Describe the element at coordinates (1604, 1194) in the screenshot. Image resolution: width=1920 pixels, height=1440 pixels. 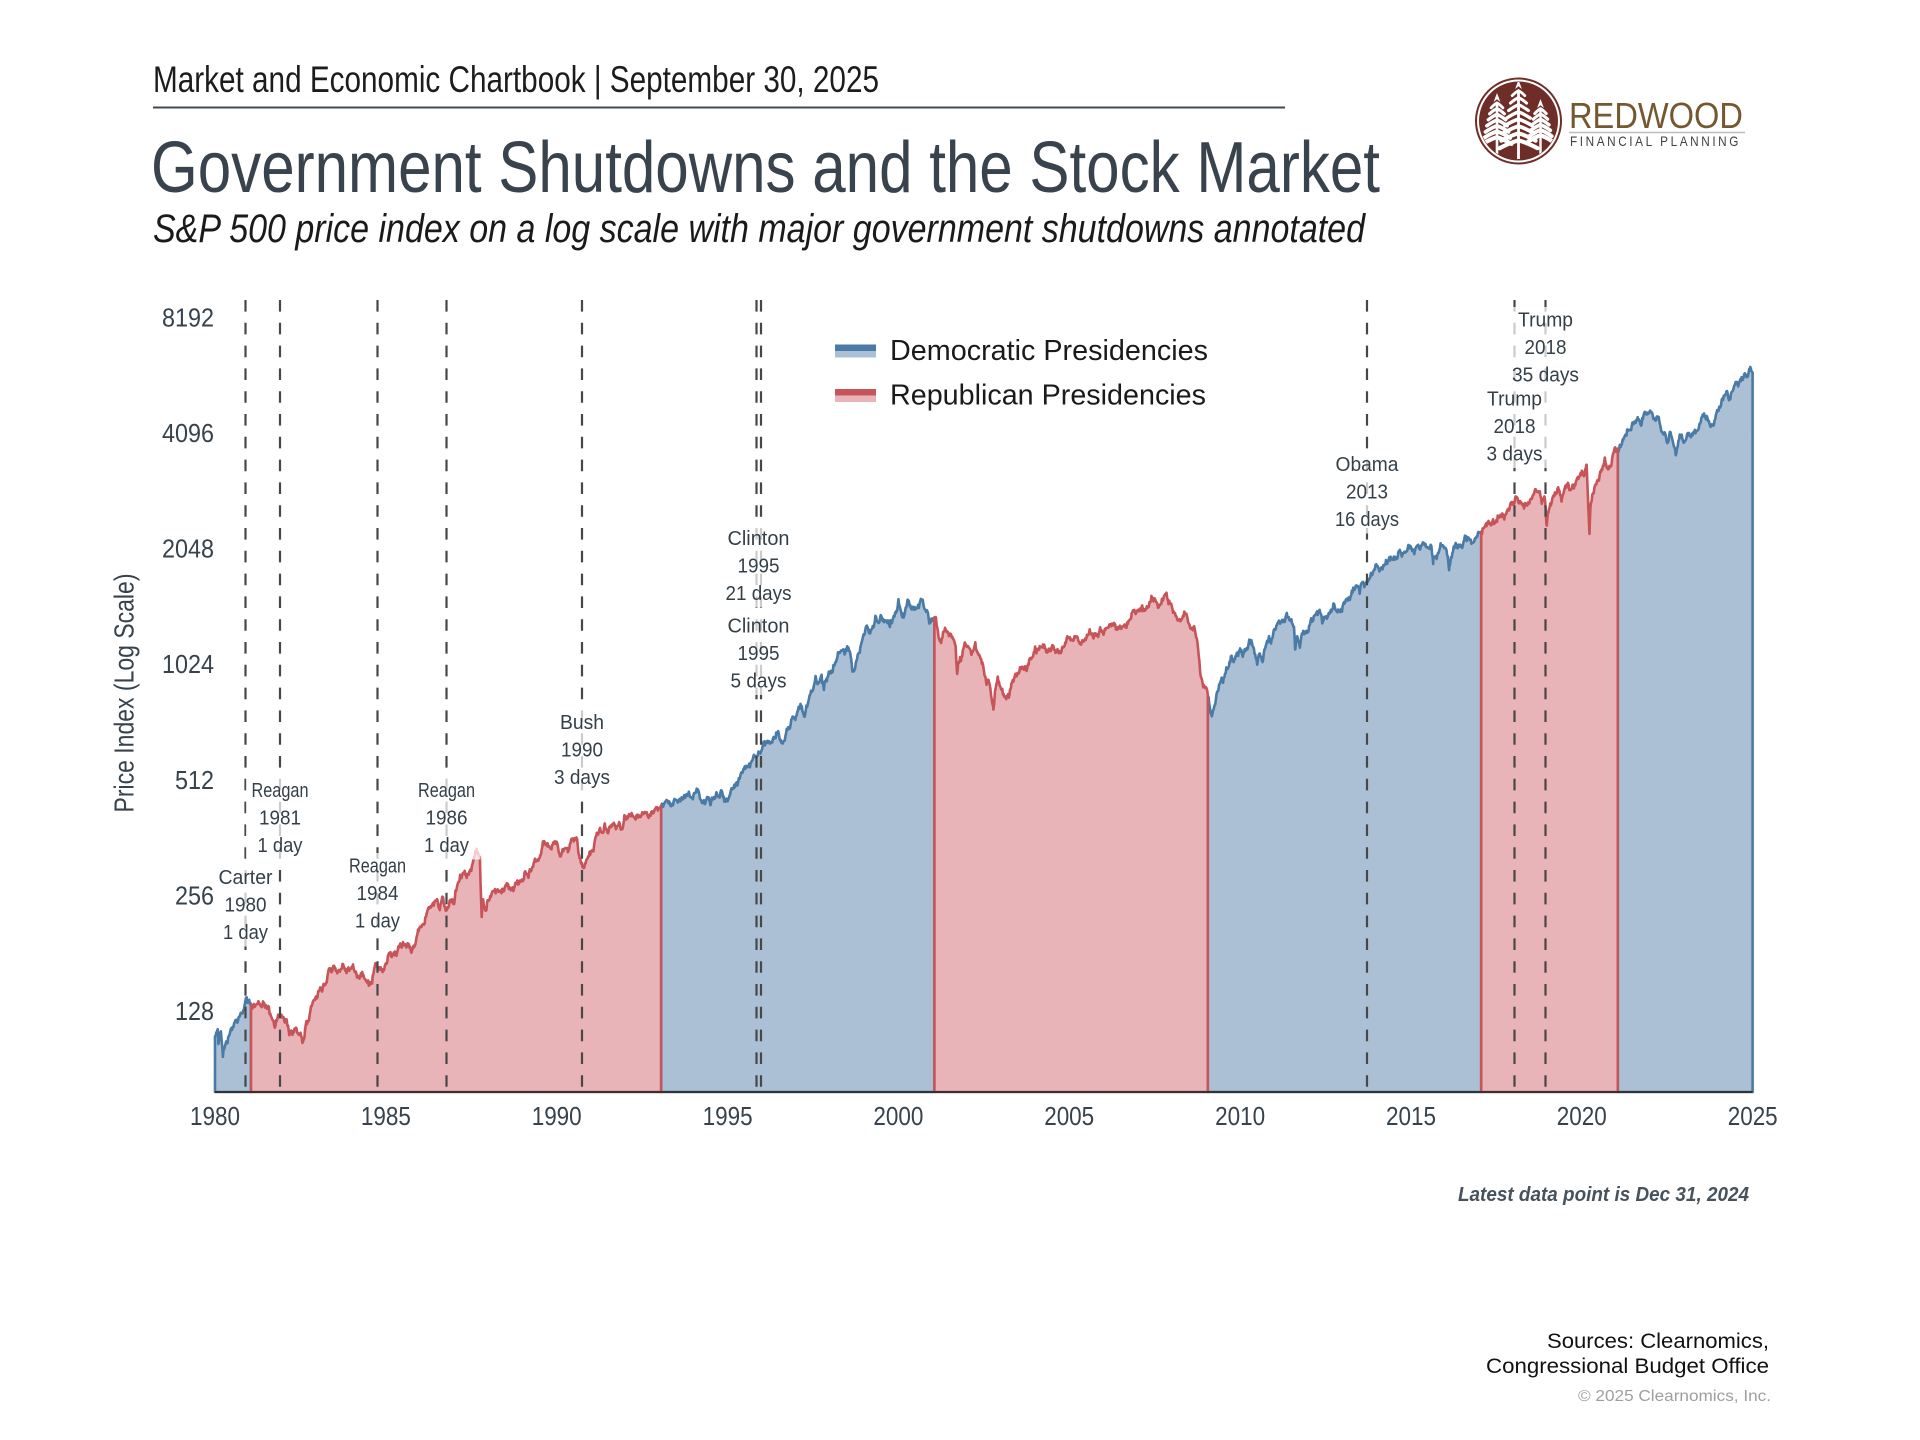
I see `svg-text:Latest data point is Dec 31, 2: Latest data point is Dec 31, 2024` at that location.